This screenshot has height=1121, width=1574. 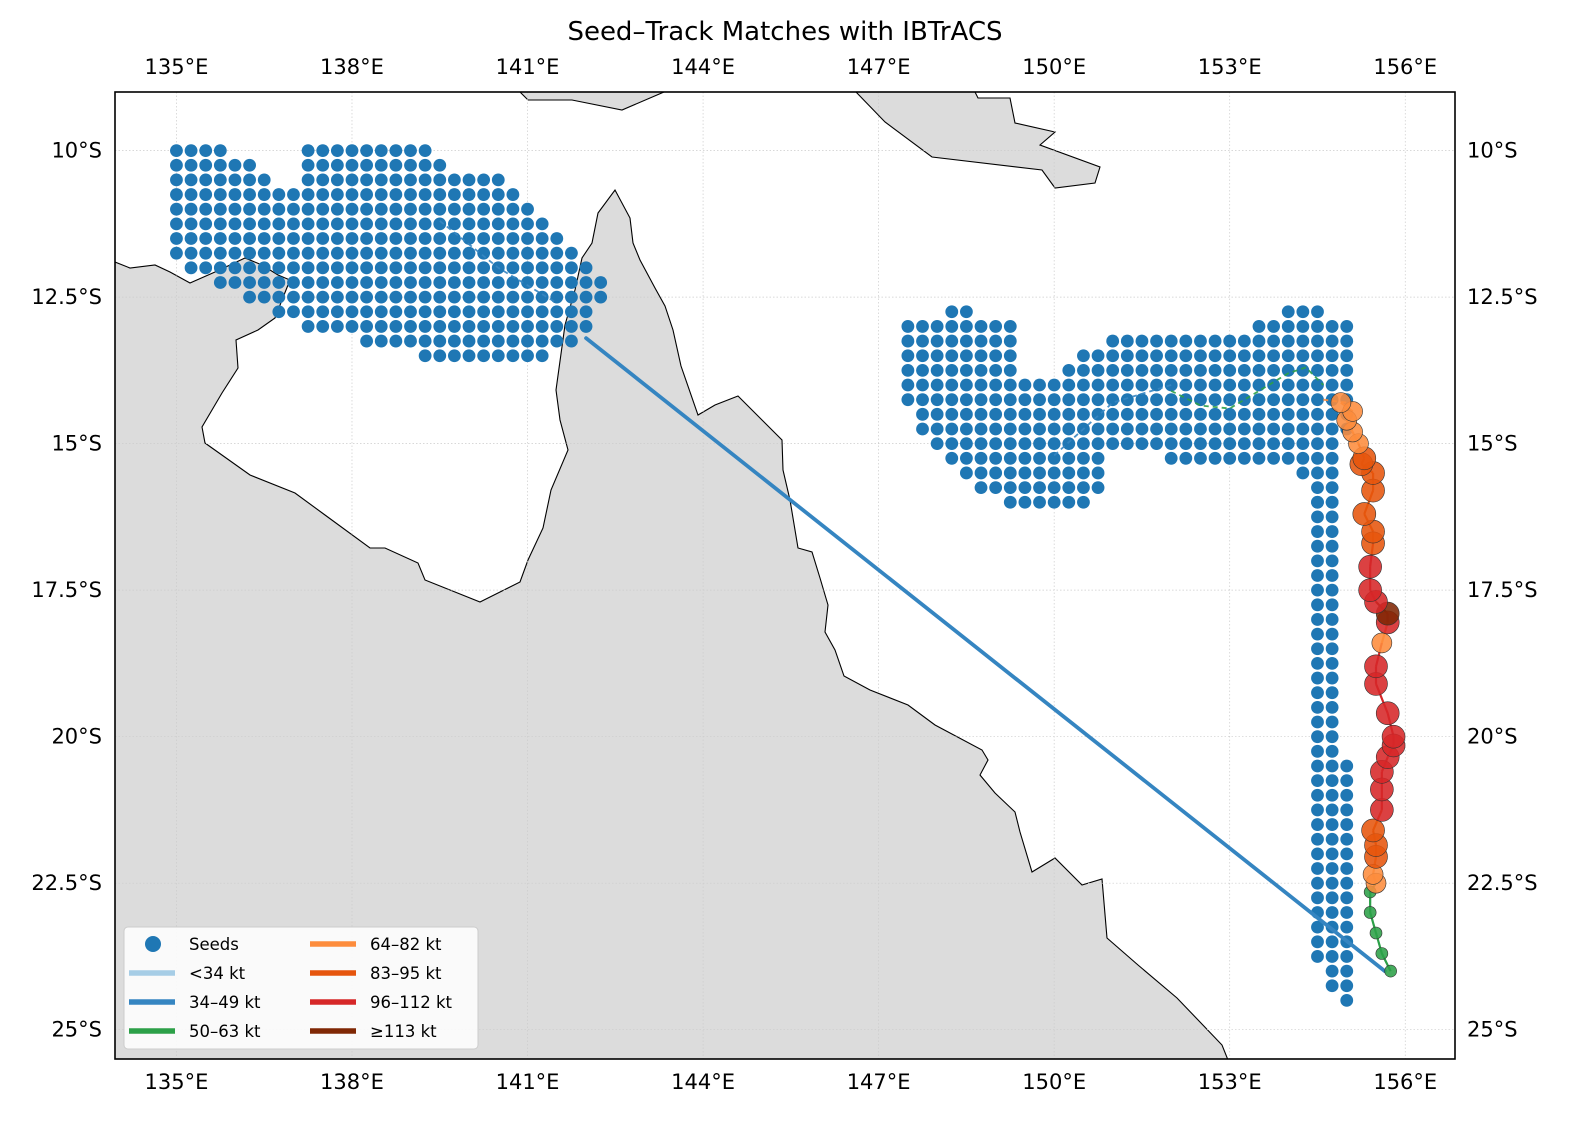 What do you see at coordinates (528, 1082) in the screenshot?
I see `x-tick-label-bottom: 141°E` at bounding box center [528, 1082].